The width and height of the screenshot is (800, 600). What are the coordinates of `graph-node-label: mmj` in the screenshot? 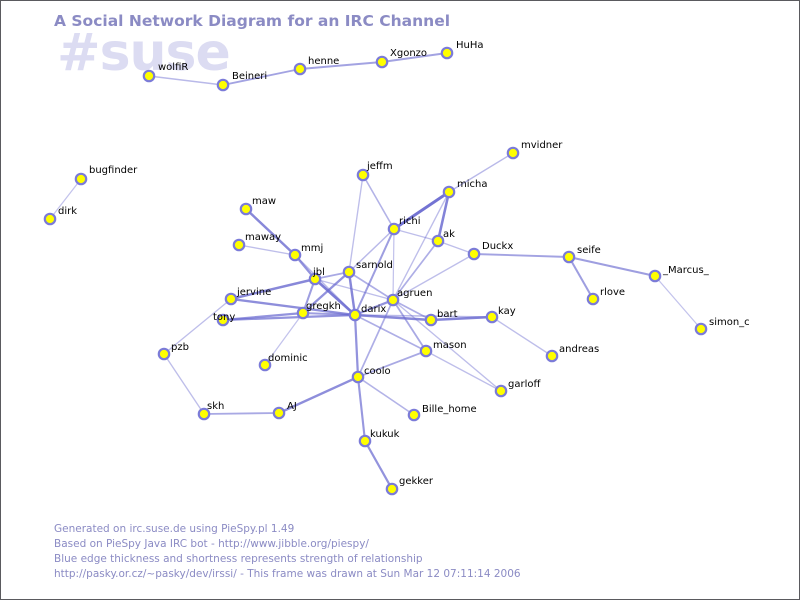 It's located at (312, 248).